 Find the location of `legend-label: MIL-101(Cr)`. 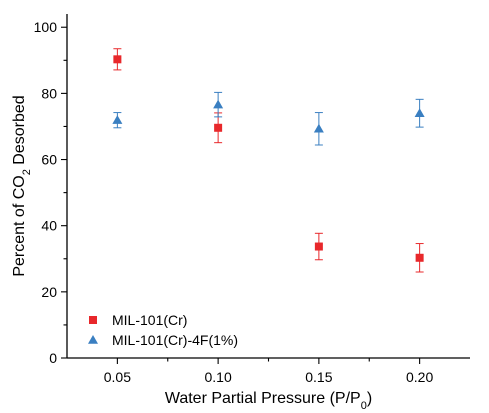

legend-label: MIL-101(Cr) is located at coordinates (149, 320).